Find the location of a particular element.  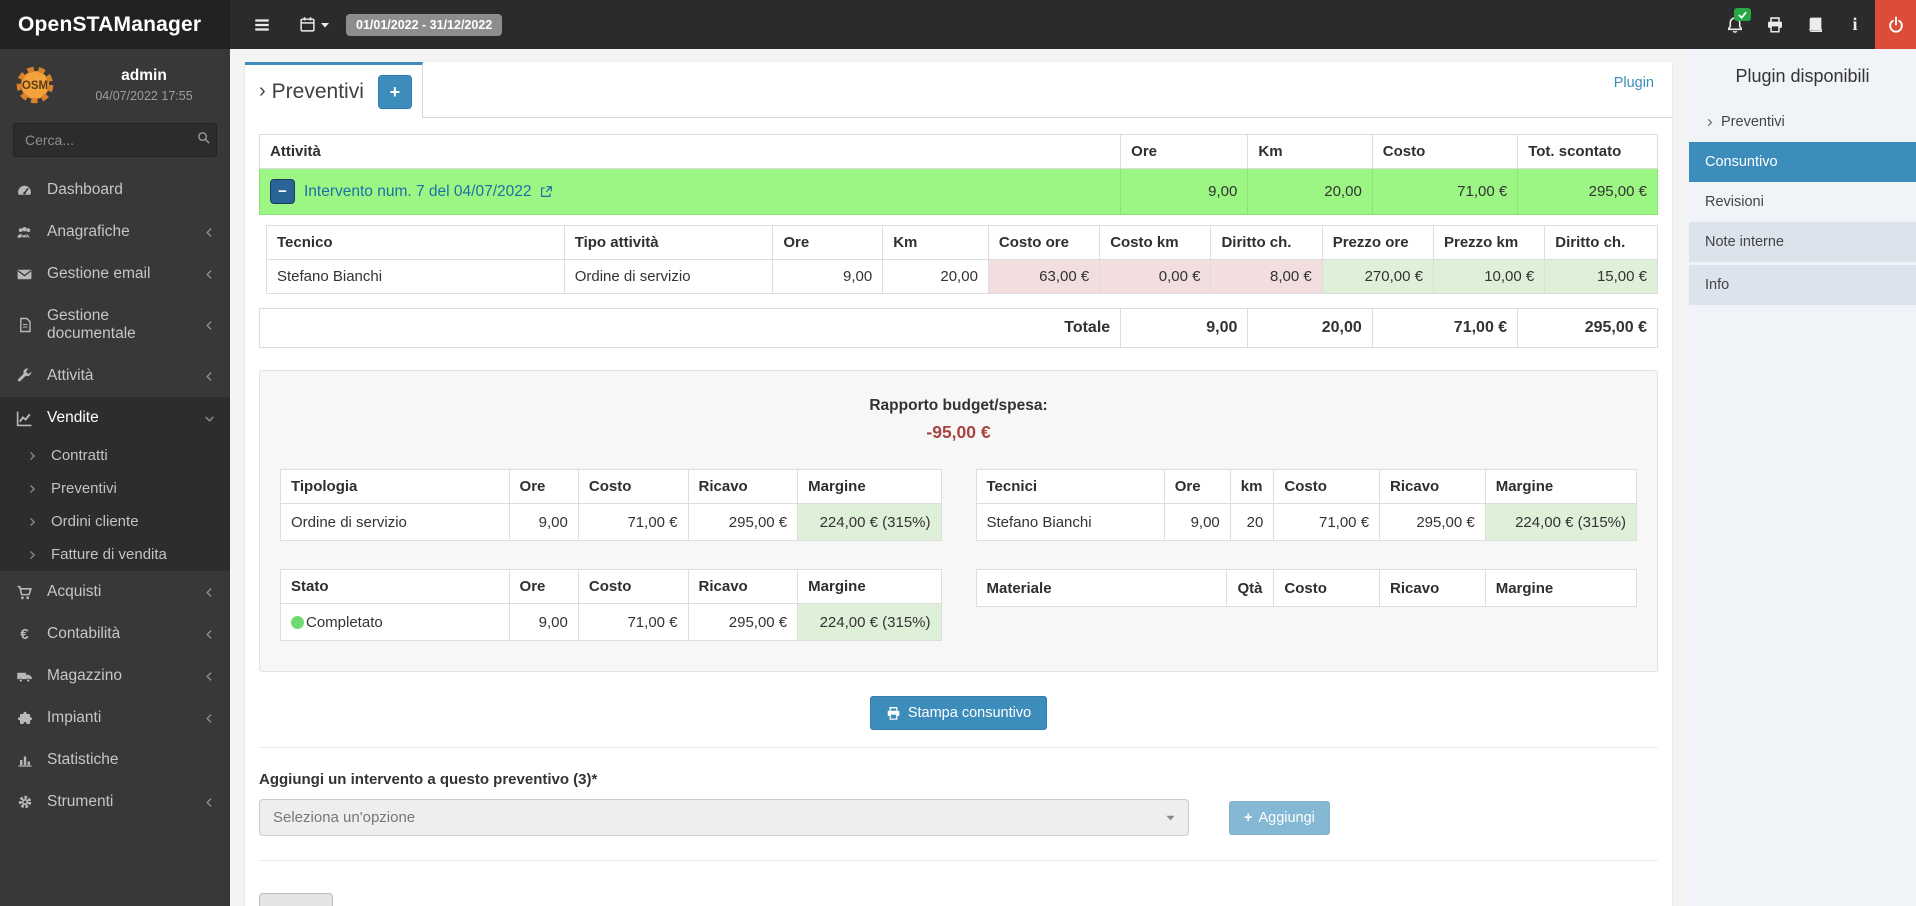

info-button: i is located at coordinates (1855, 24).